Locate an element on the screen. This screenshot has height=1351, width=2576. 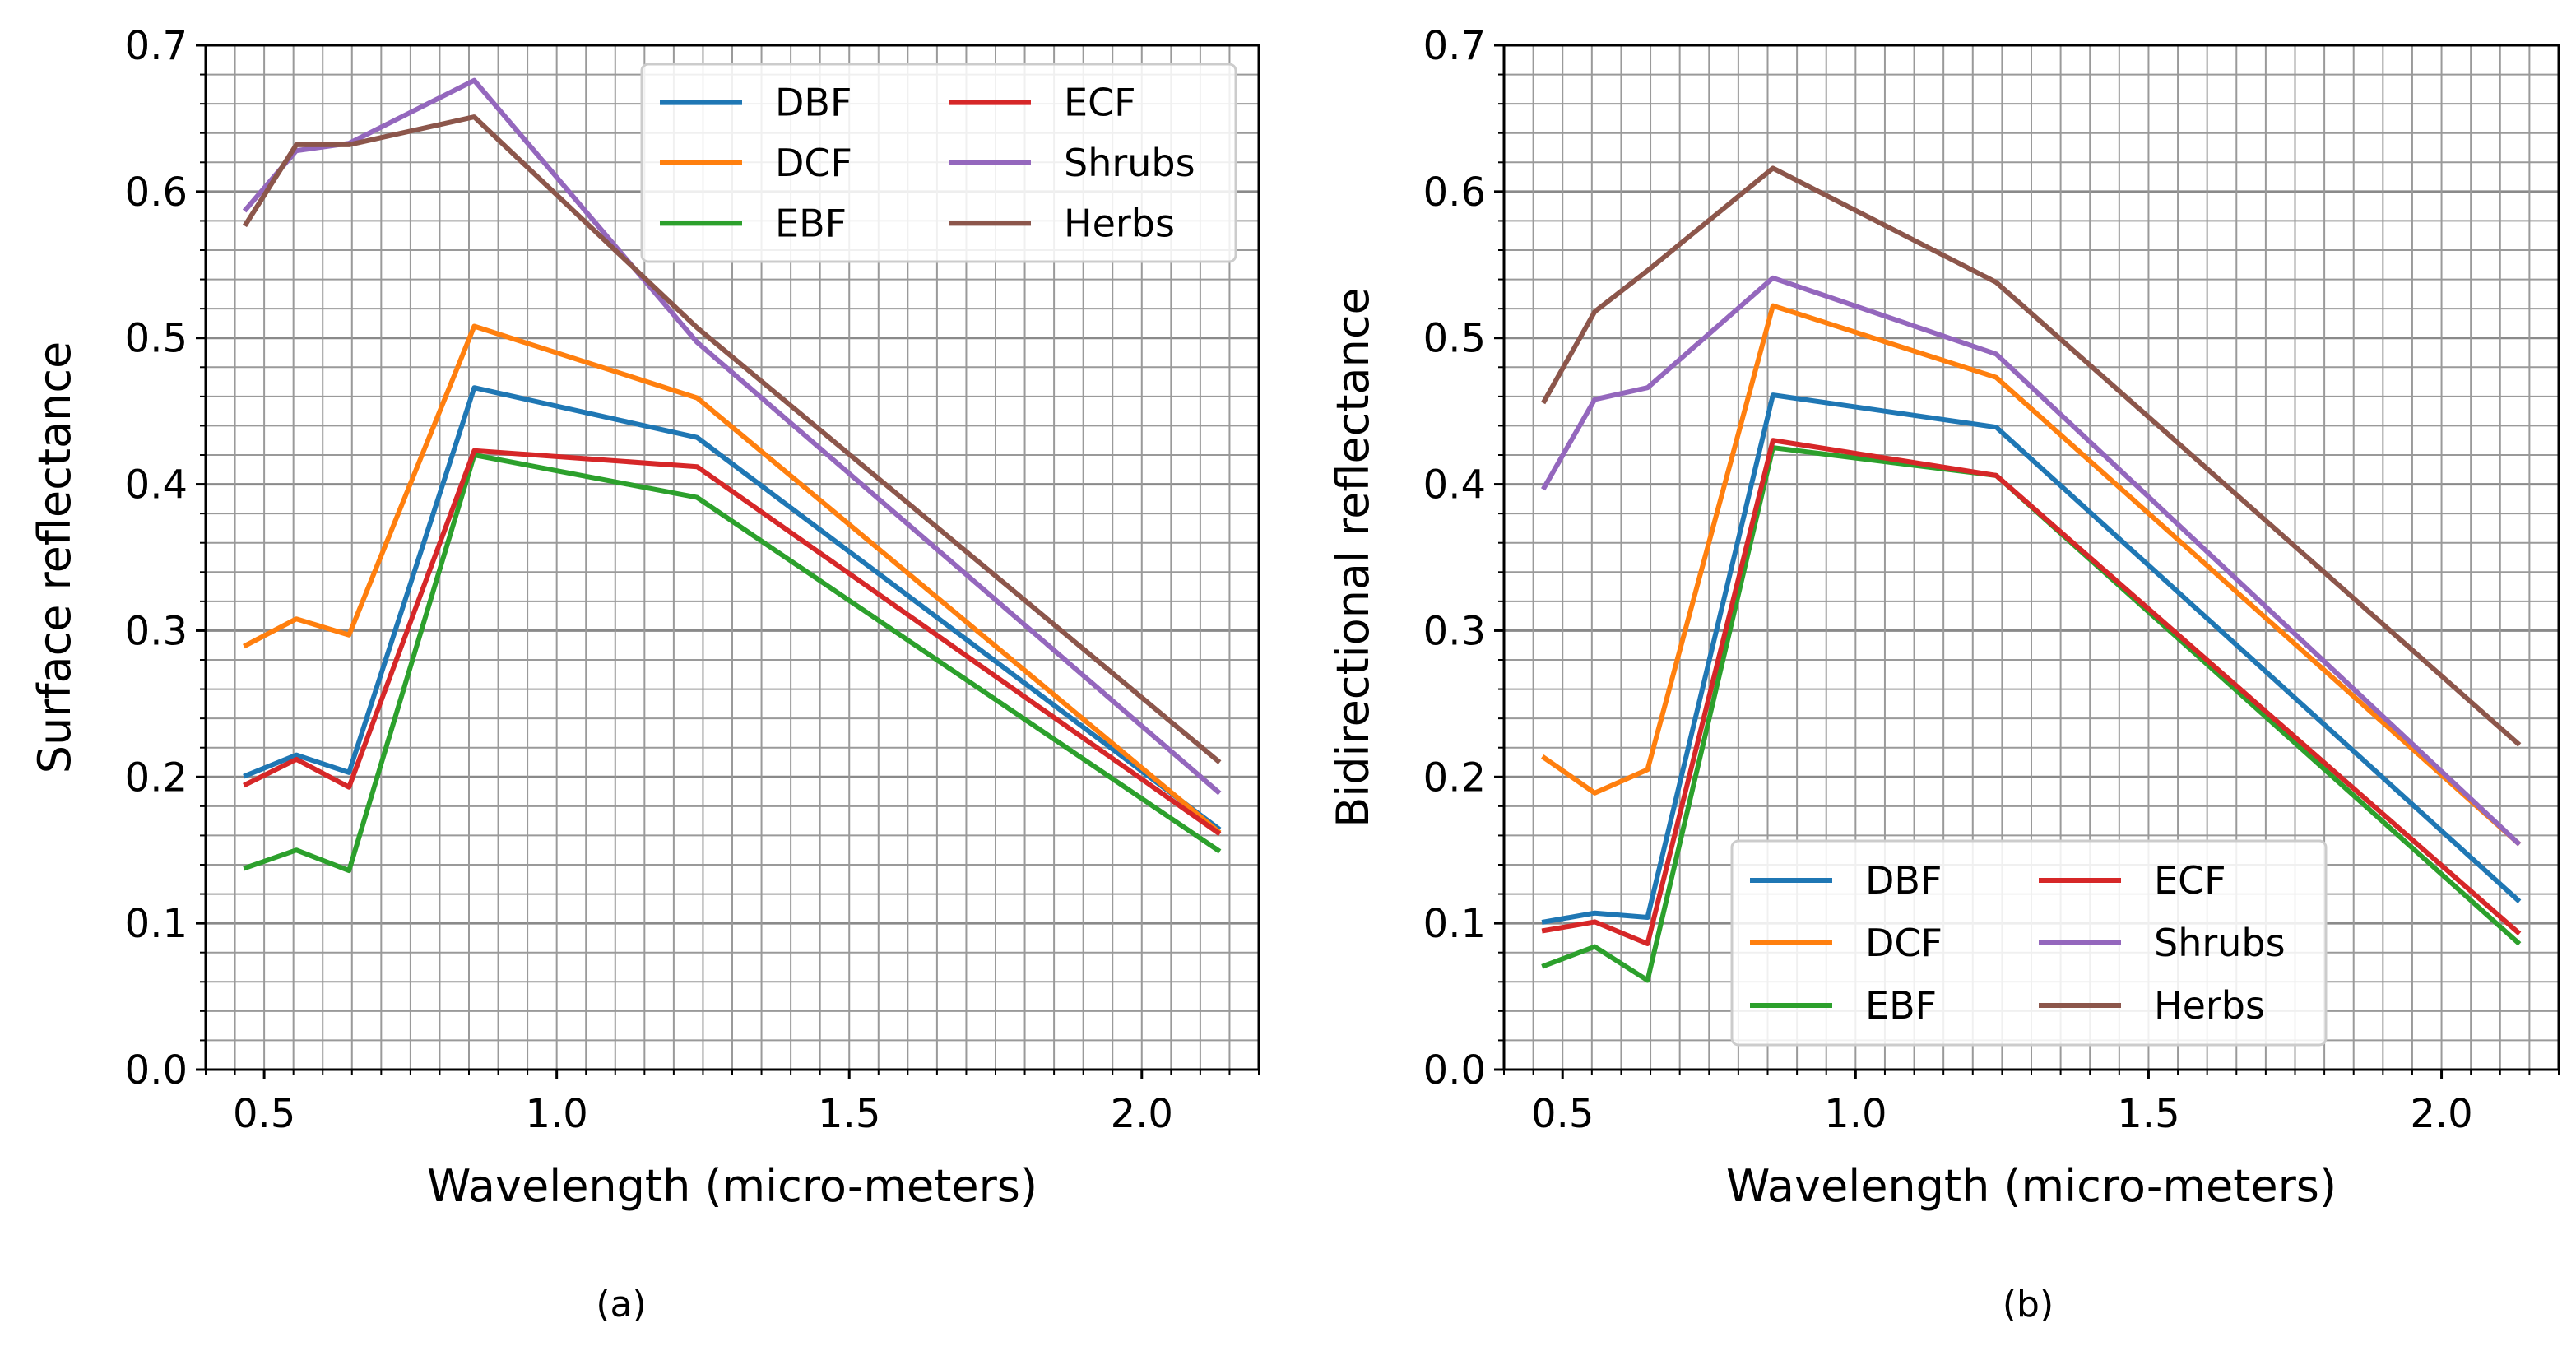
series-line-dbf is located at coordinates (732, 608).